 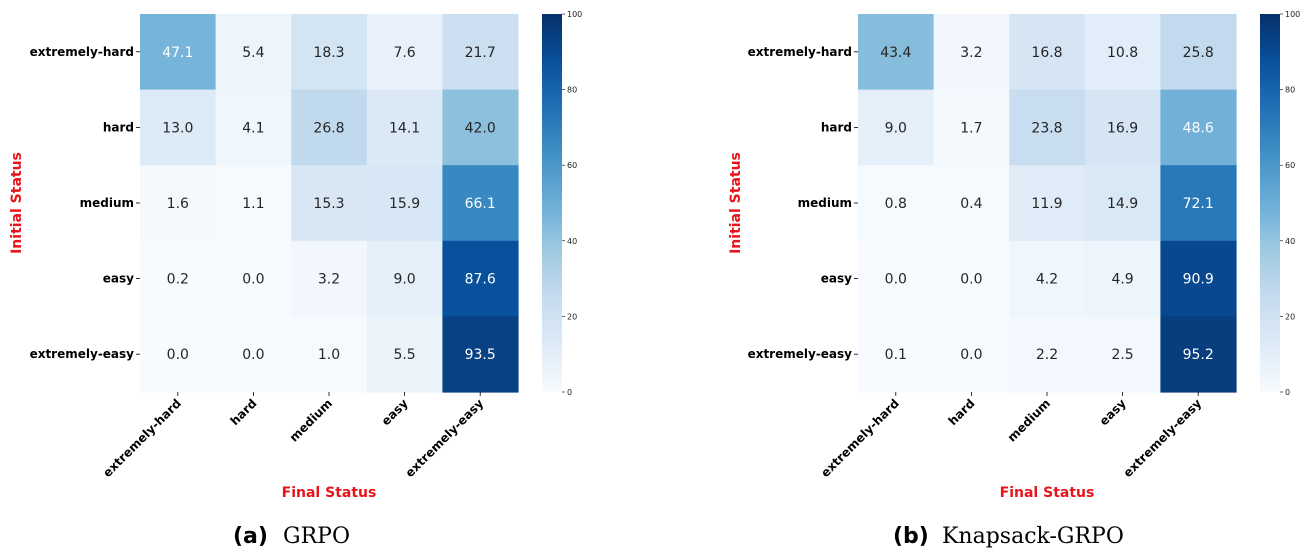 I want to click on heatmap-cell-label: 1.7, so click(x=971, y=128).